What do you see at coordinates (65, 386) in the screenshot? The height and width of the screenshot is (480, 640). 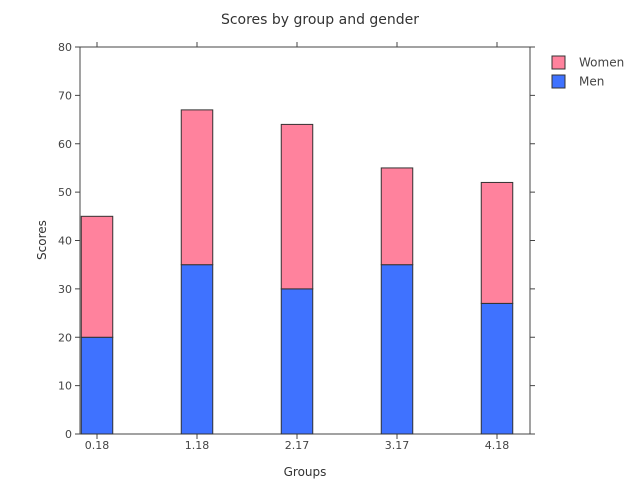 I see `y-tick-label: 10` at bounding box center [65, 386].